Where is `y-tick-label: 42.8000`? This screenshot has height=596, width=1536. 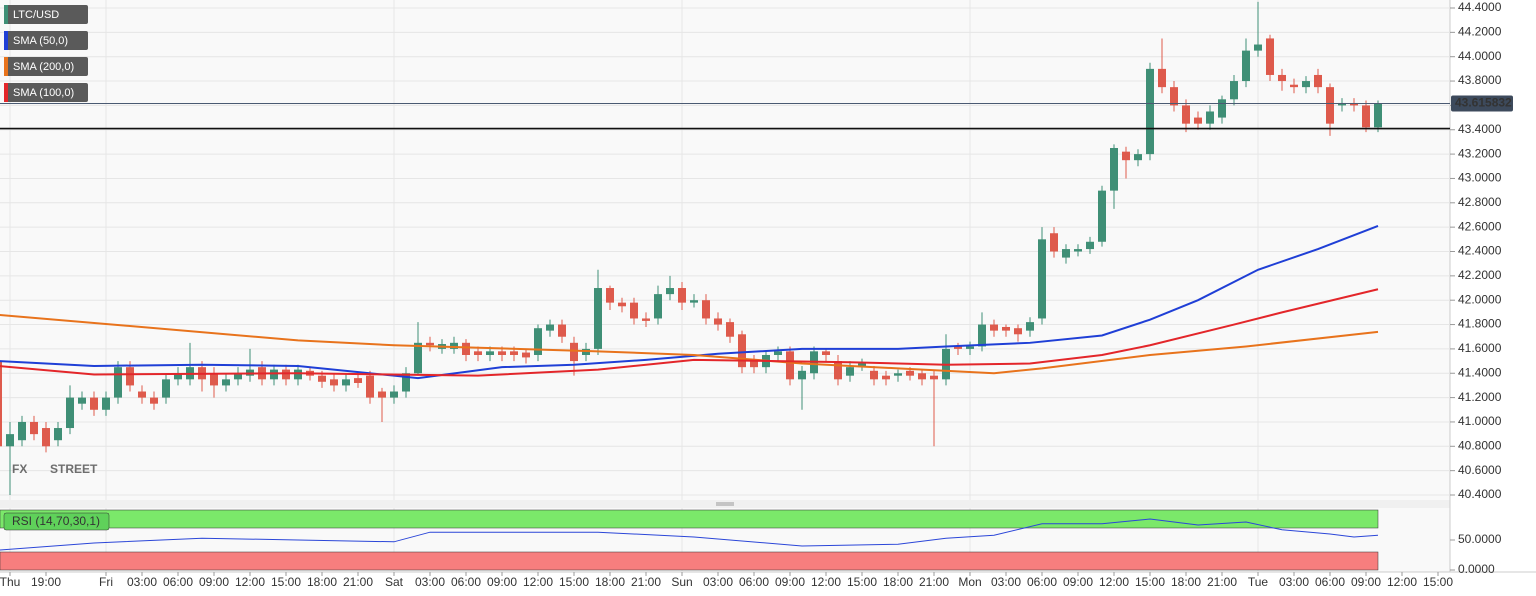 y-tick-label: 42.8000 is located at coordinates (1480, 202).